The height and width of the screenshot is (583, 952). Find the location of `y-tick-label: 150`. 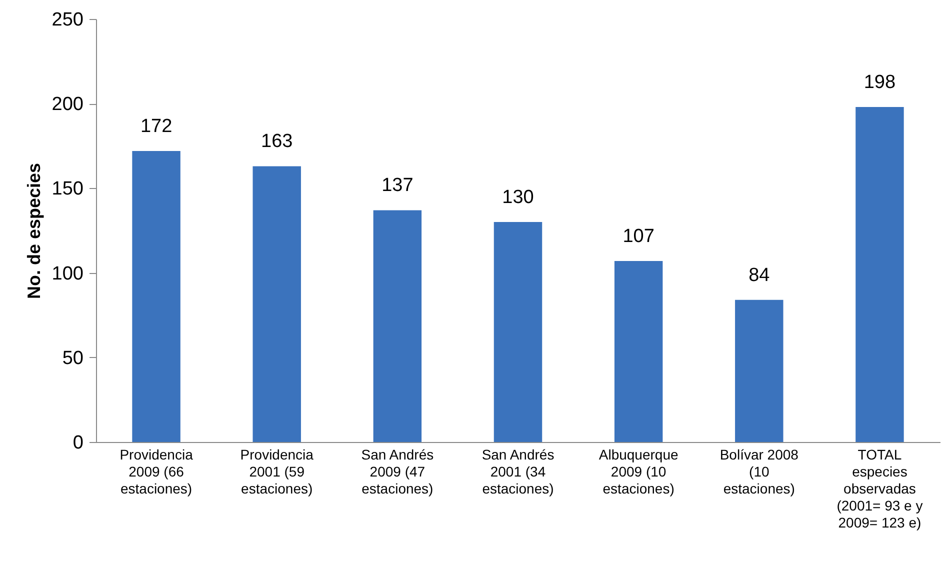

y-tick-label: 150 is located at coordinates (68, 189).